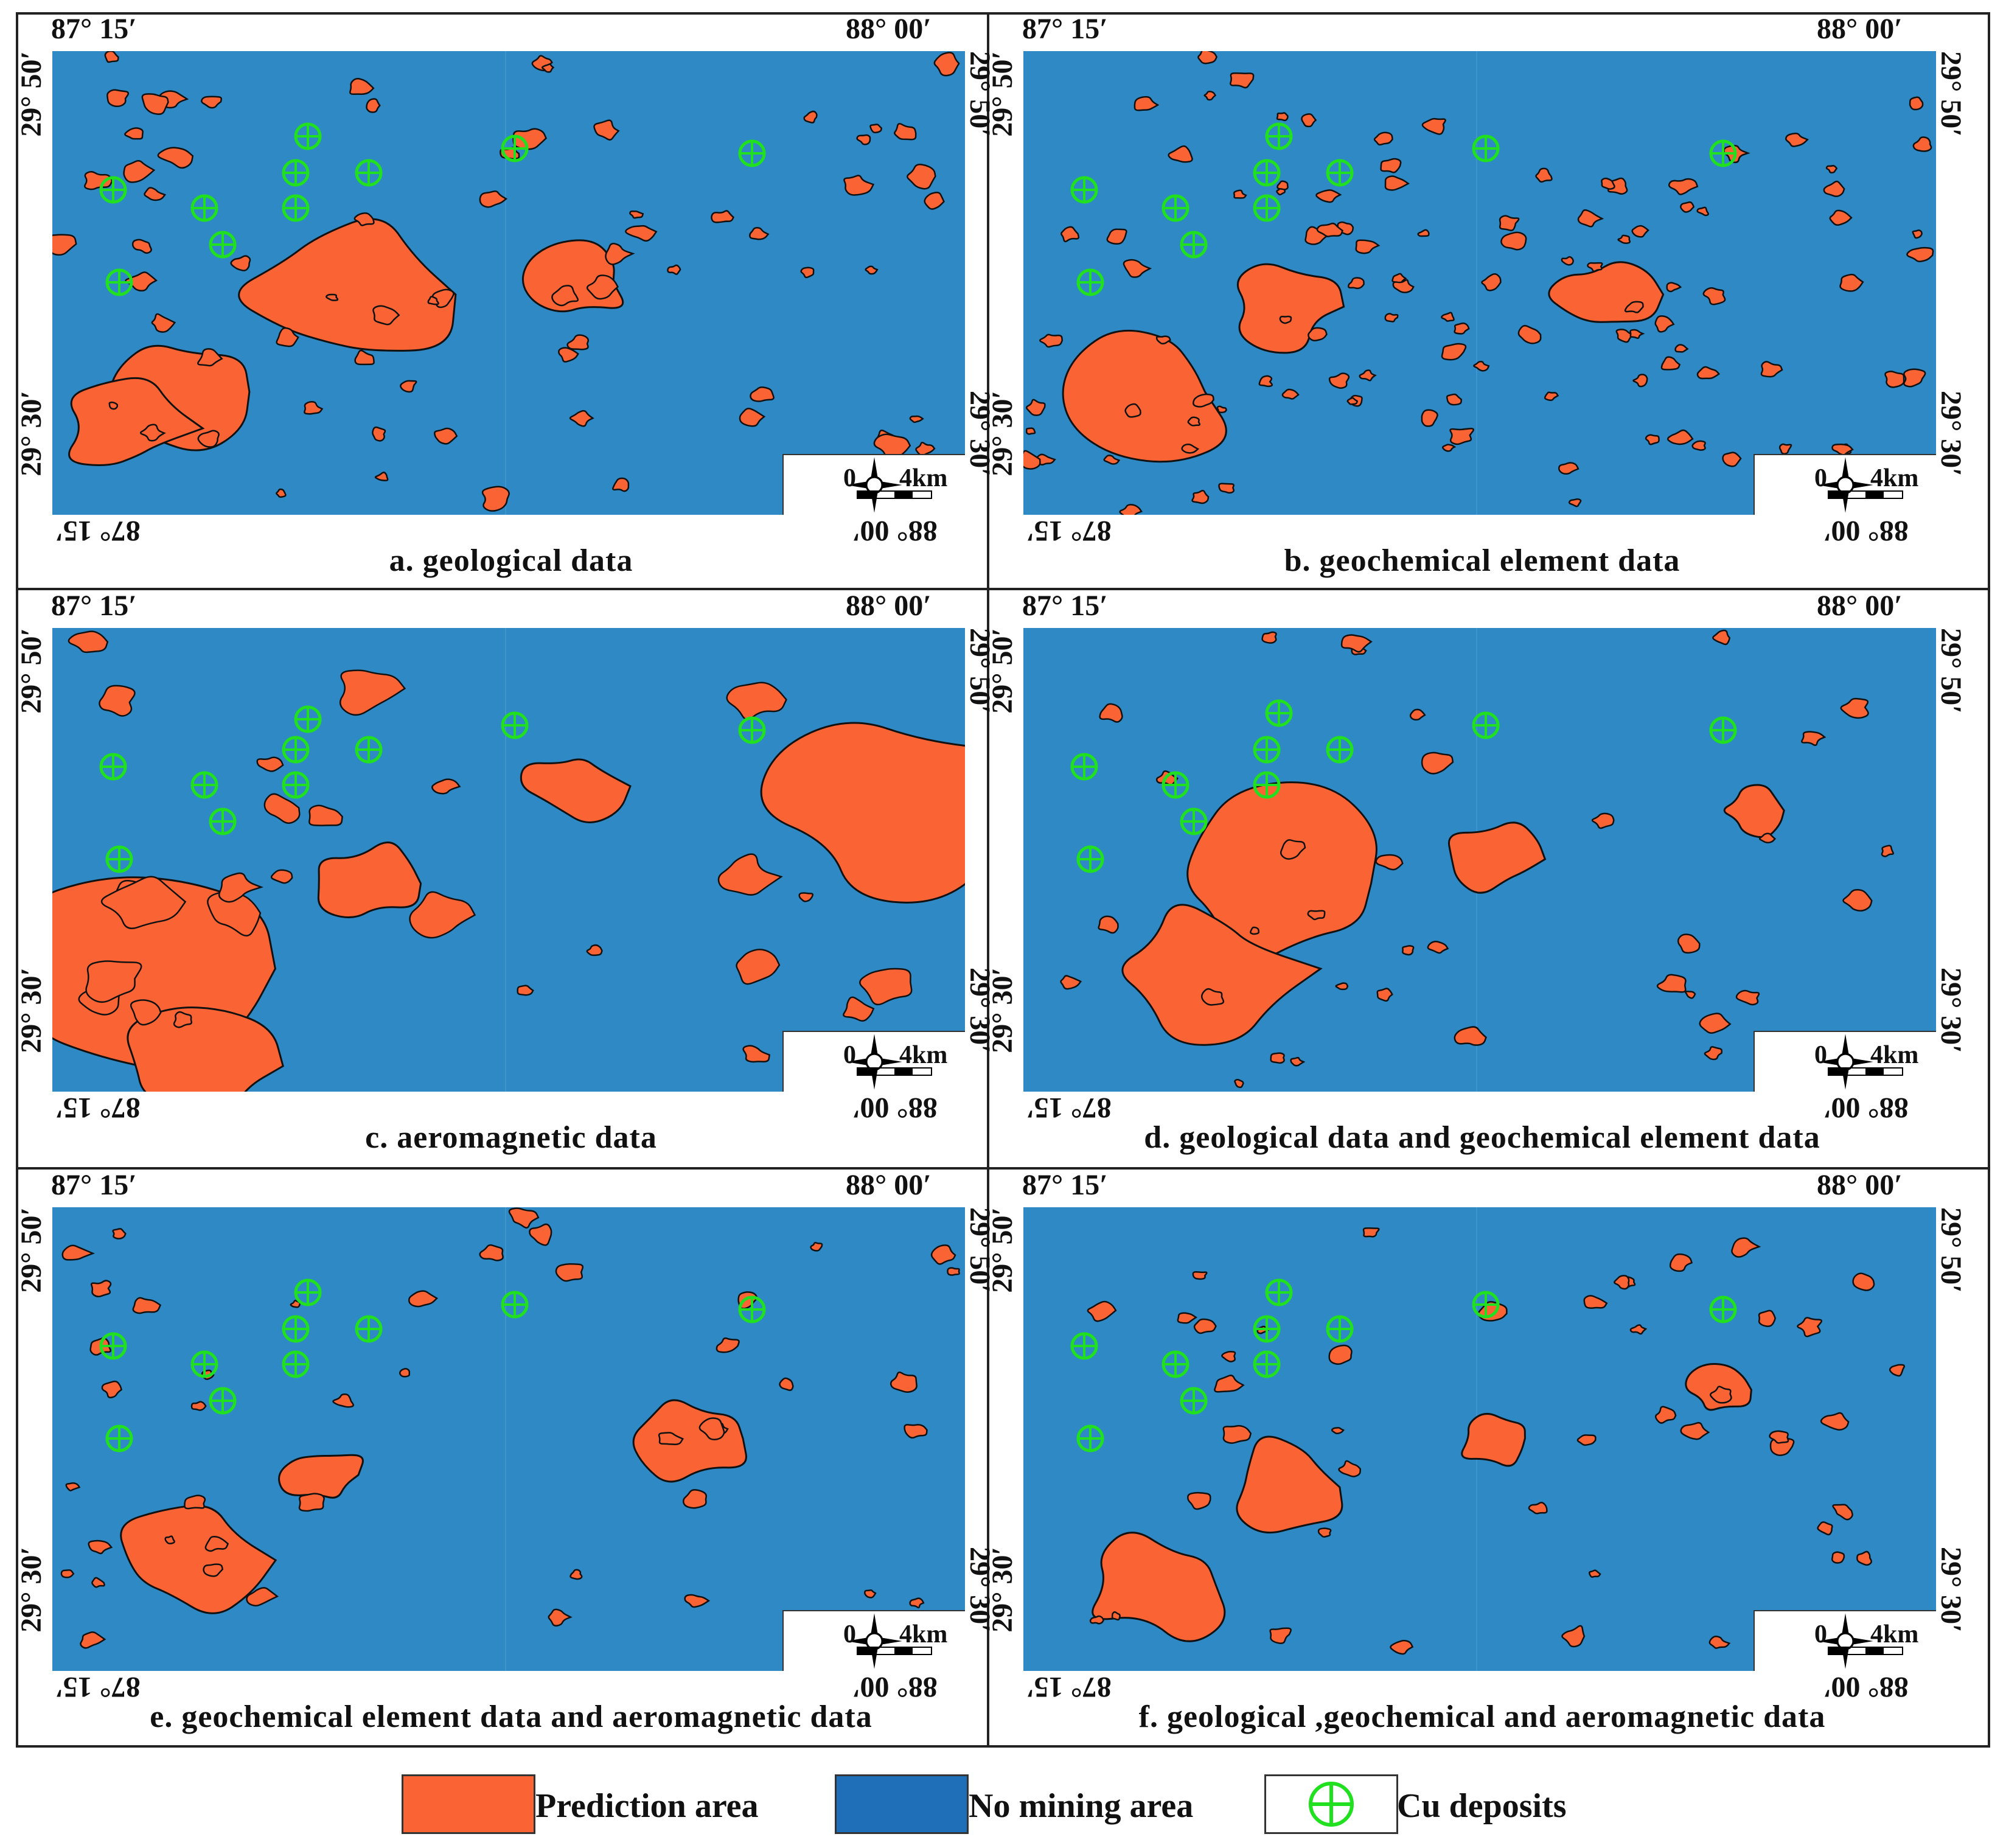 This screenshot has height=1848, width=2006. What do you see at coordinates (1845, 485) in the screenshot?
I see `north-arrow-compass-icon` at bounding box center [1845, 485].